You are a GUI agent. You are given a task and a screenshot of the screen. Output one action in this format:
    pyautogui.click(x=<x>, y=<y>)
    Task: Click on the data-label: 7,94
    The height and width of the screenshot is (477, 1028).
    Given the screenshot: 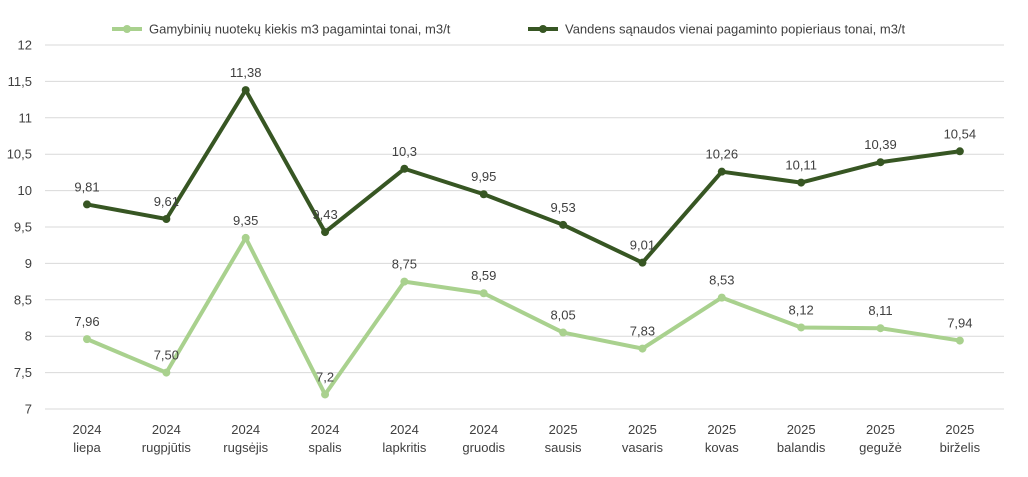 What is the action you would take?
    pyautogui.click(x=959, y=323)
    